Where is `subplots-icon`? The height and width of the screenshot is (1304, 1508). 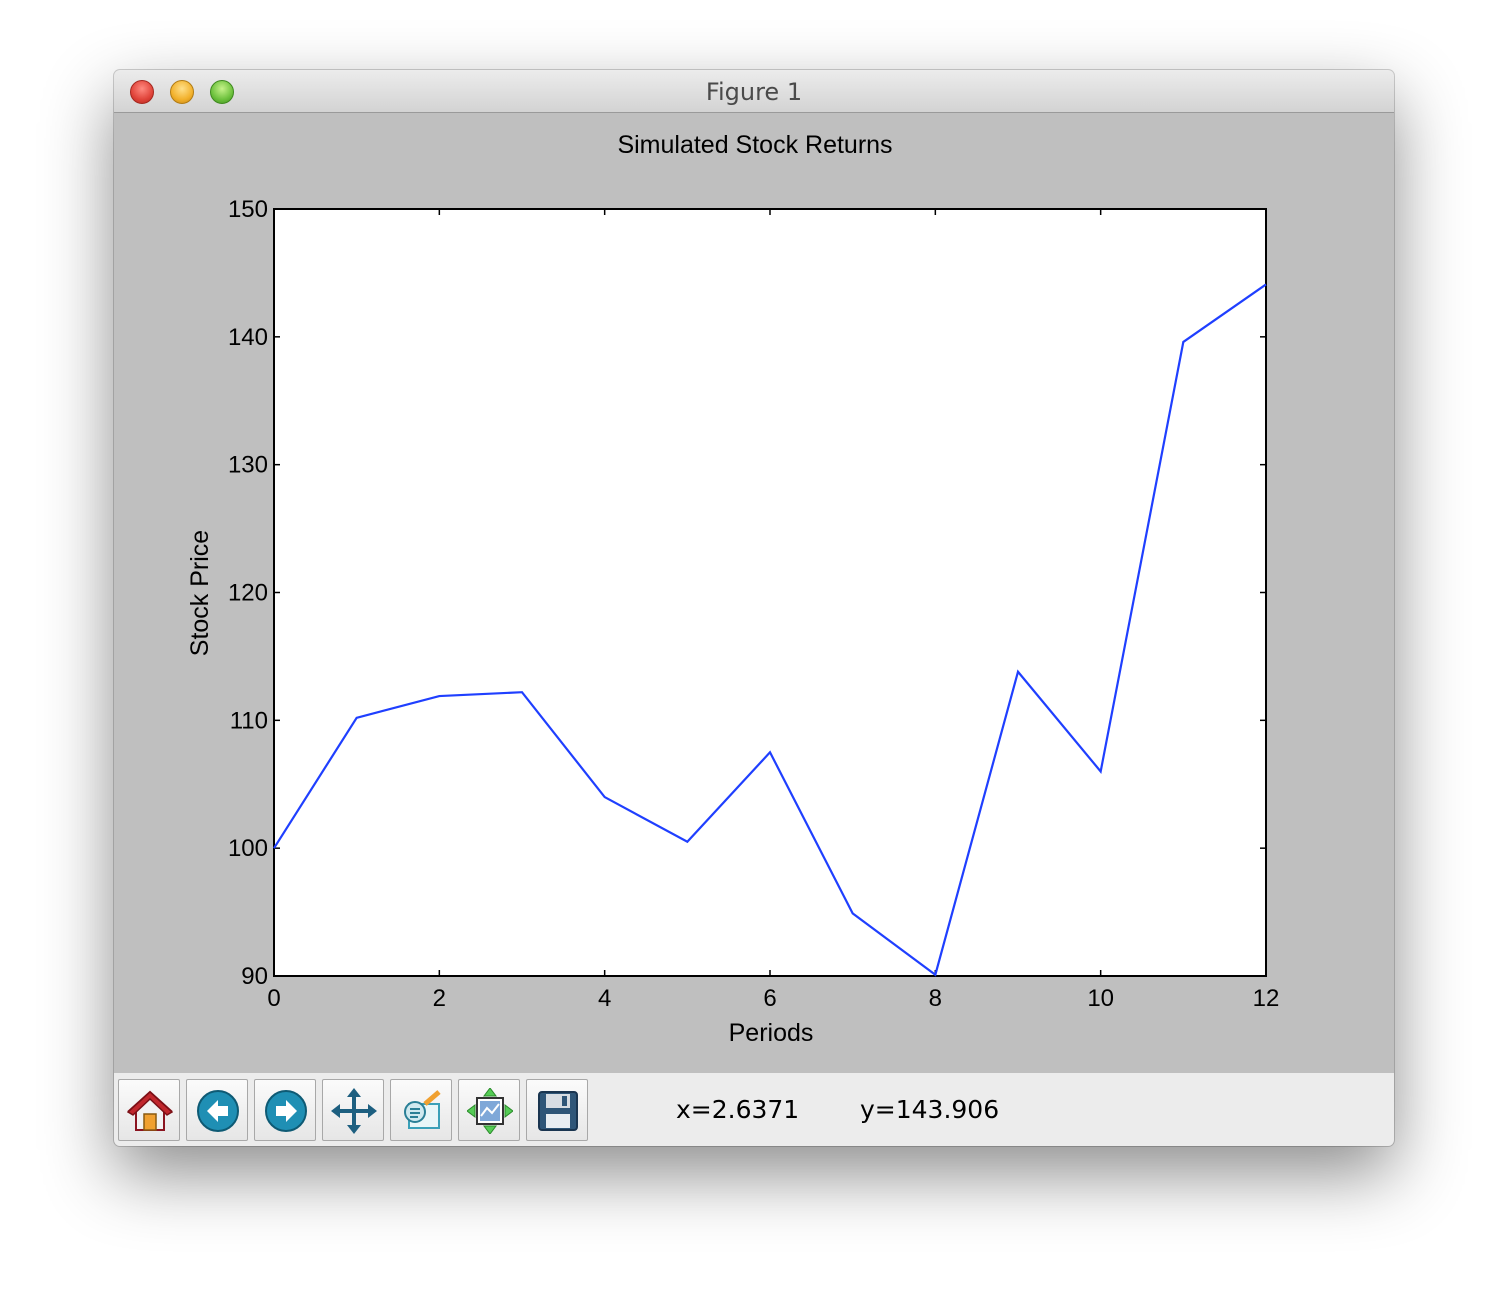
subplots-icon is located at coordinates (490, 1111).